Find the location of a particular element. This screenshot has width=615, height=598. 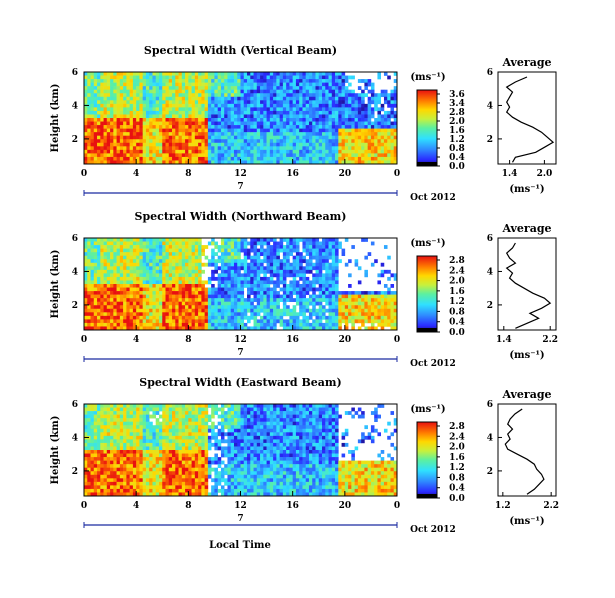

profile-y-tick-label: 6 is located at coordinates (490, 73).